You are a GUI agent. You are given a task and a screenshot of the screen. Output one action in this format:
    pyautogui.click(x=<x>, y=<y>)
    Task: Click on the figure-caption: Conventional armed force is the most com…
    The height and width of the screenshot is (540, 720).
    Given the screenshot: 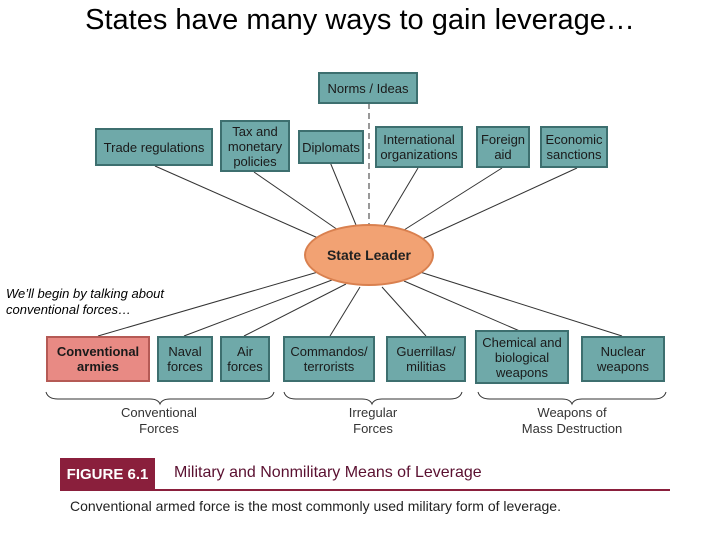 What is the action you would take?
    pyautogui.click(x=315, y=506)
    